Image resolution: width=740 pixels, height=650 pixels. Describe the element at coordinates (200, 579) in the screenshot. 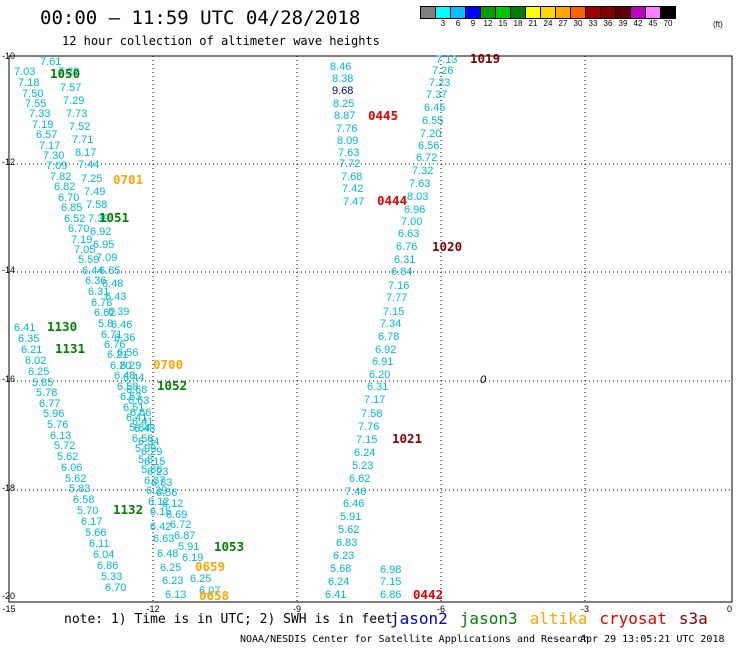

I see `wave-height-value: 6.25` at that location.